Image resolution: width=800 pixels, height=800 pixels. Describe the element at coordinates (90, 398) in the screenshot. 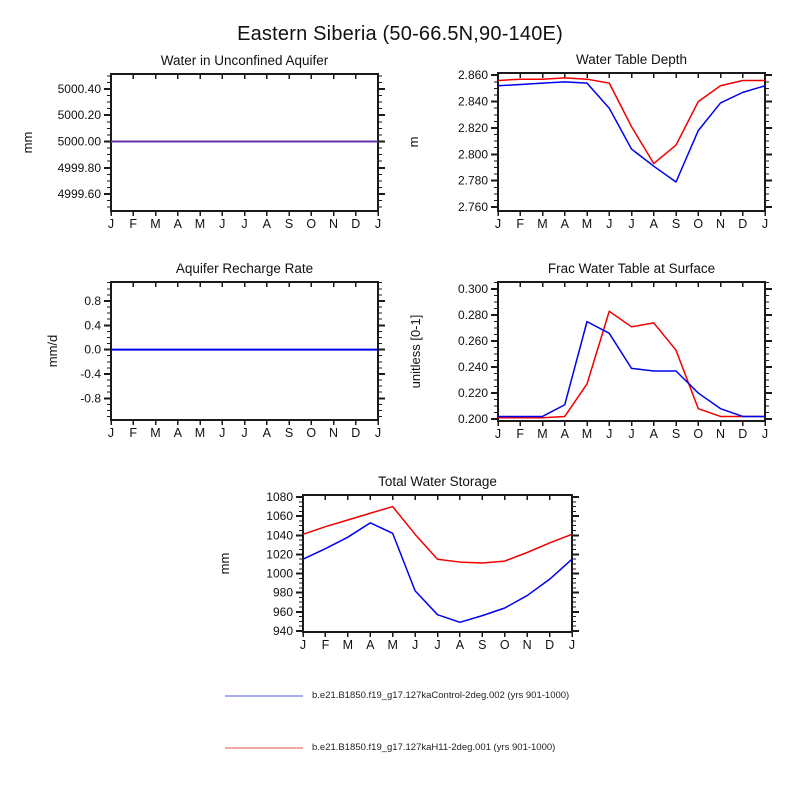

I see `y-tick-label: -0.8` at that location.